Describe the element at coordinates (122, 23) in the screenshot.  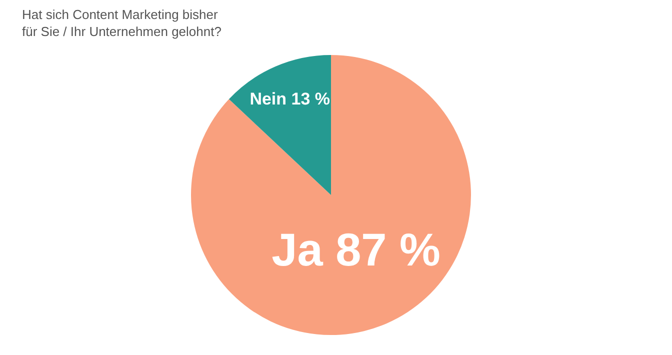
I see `chart-title: Hat sich Content Marketing bisher für Sie / Ihr Unternehmen gelohnt?` at that location.